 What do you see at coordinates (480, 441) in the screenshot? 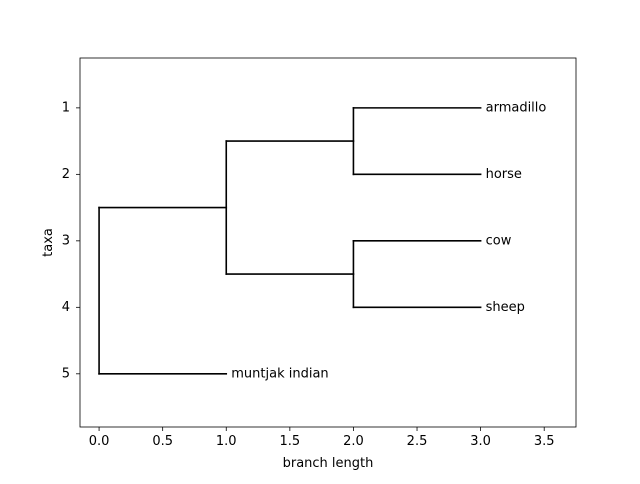
I see `x-tick-label: 3.0` at bounding box center [480, 441].